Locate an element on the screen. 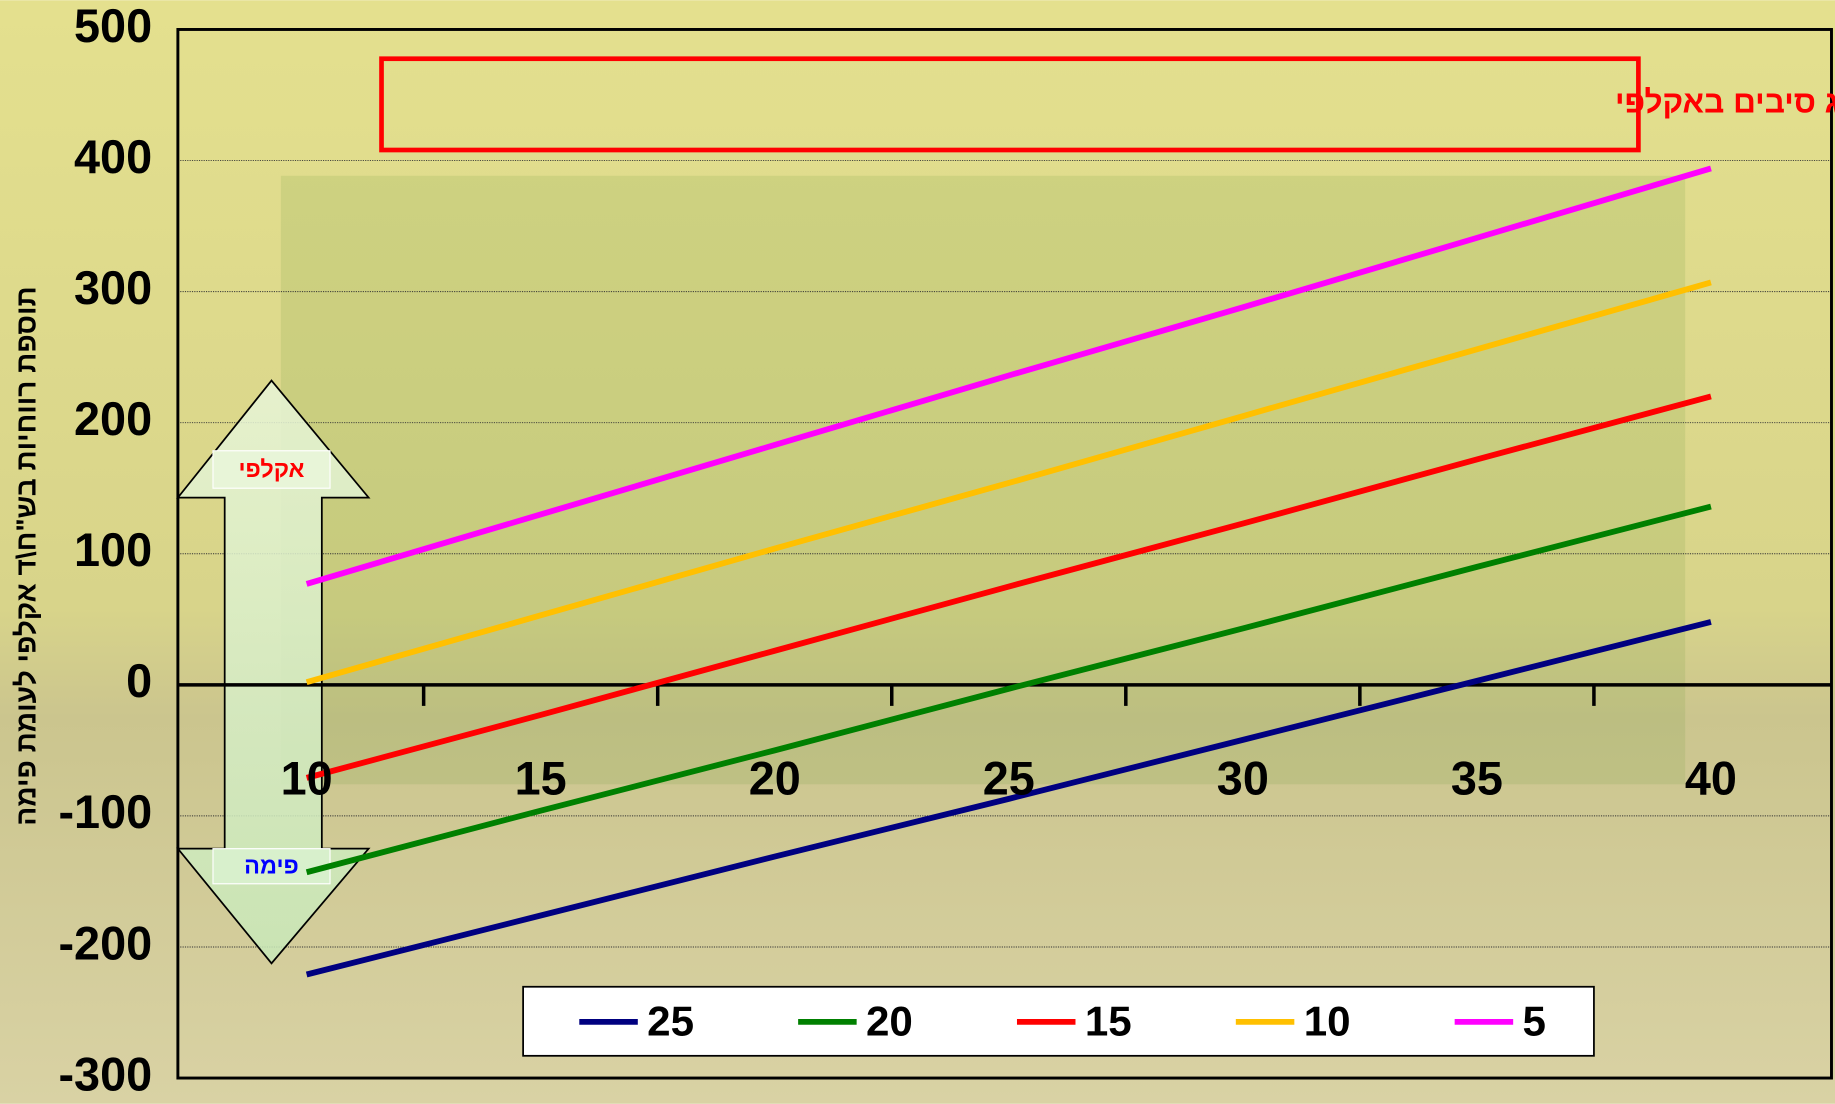 The height and width of the screenshot is (1104, 1835). x-tick-label: 40 is located at coordinates (1711, 778).